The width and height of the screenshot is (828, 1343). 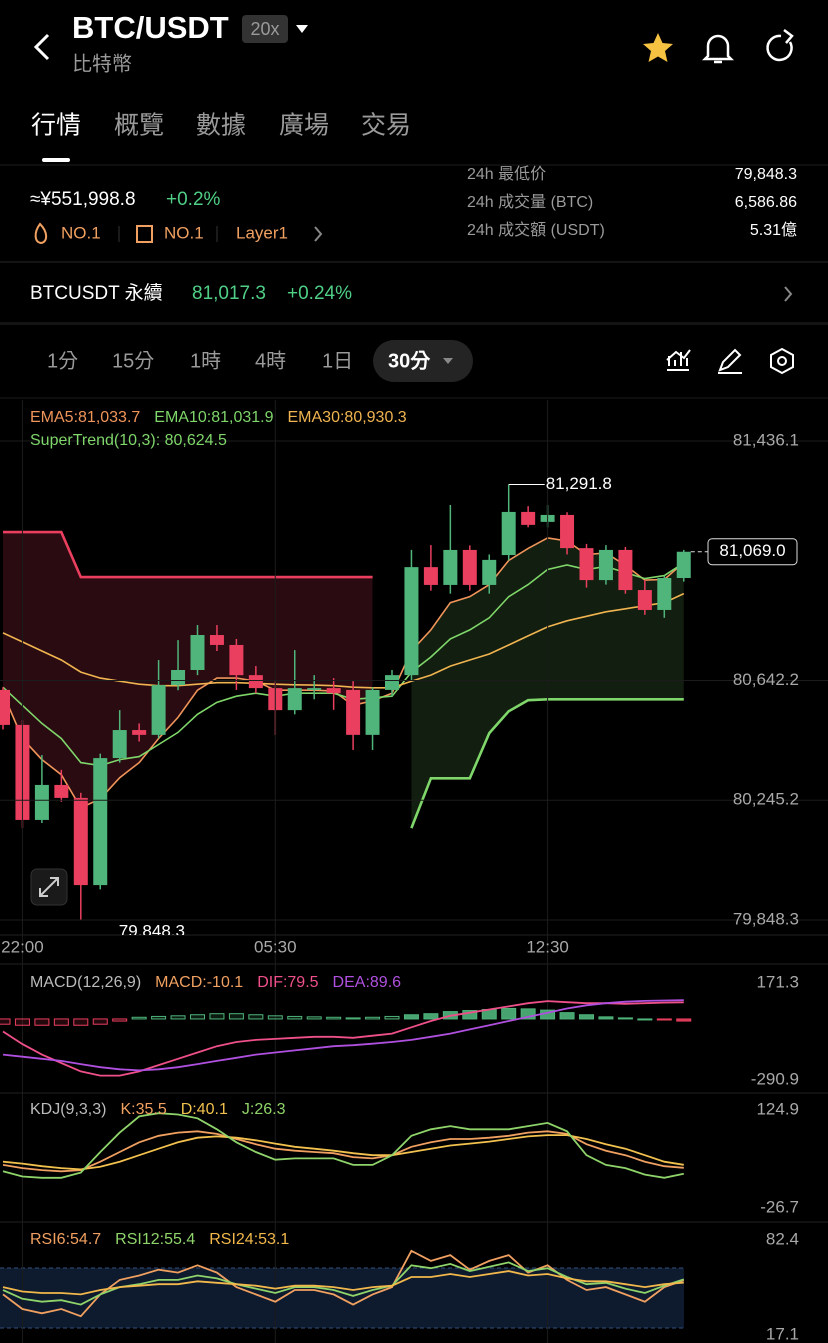 What do you see at coordinates (775, 1078) in the screenshot?
I see `y-tick-label: -290.9` at bounding box center [775, 1078].